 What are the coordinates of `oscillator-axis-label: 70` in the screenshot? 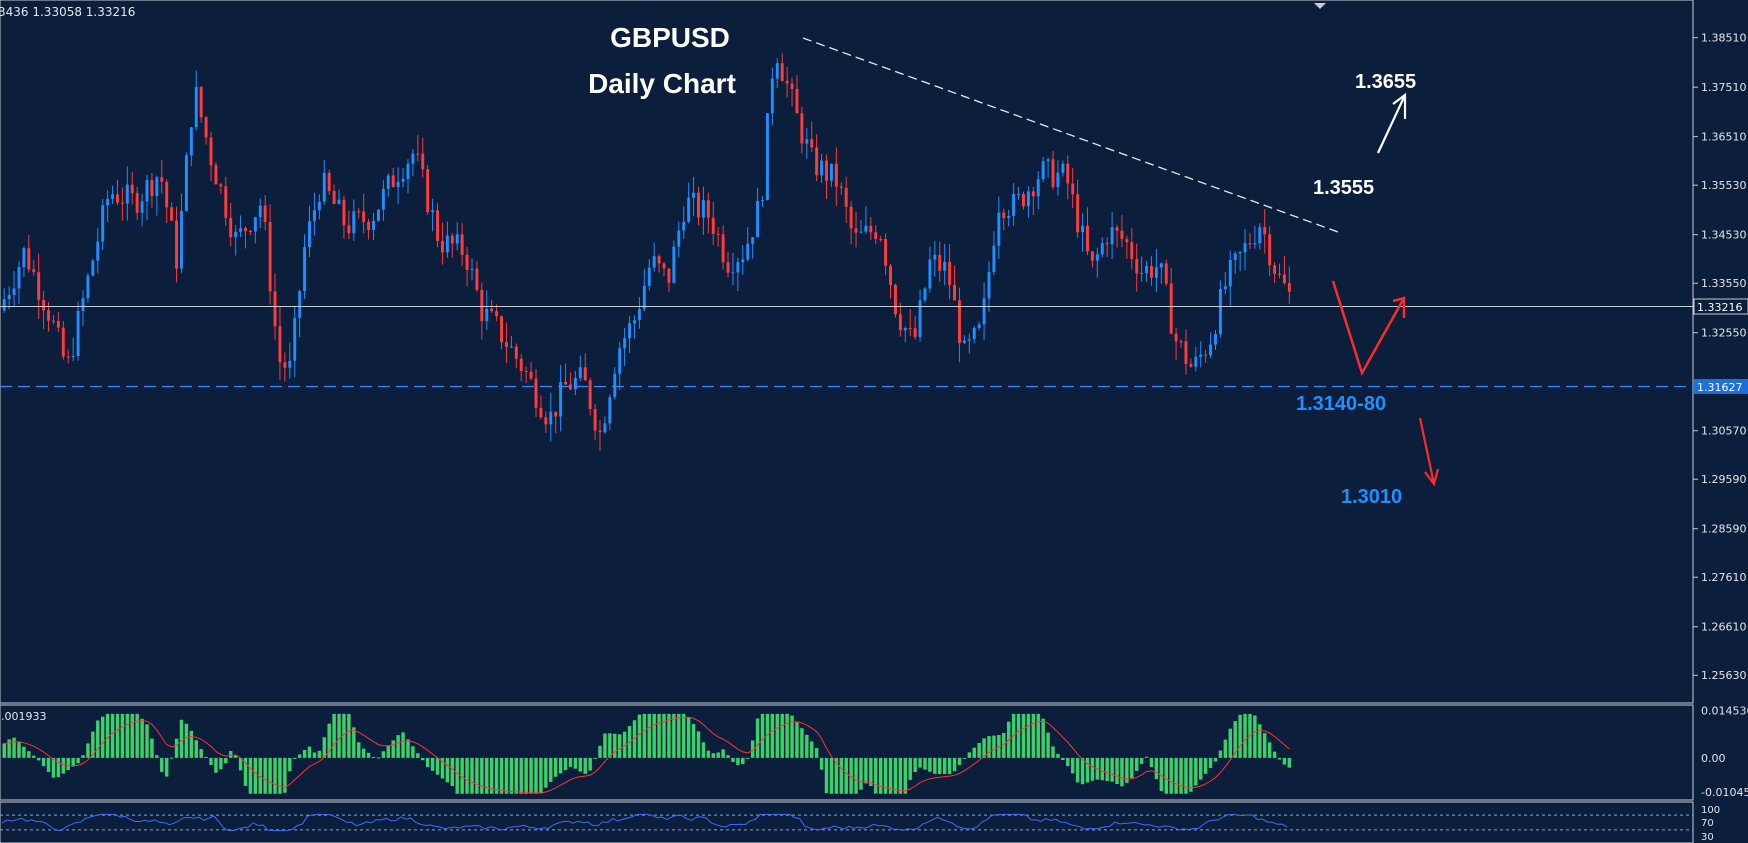 It's located at (1707, 823).